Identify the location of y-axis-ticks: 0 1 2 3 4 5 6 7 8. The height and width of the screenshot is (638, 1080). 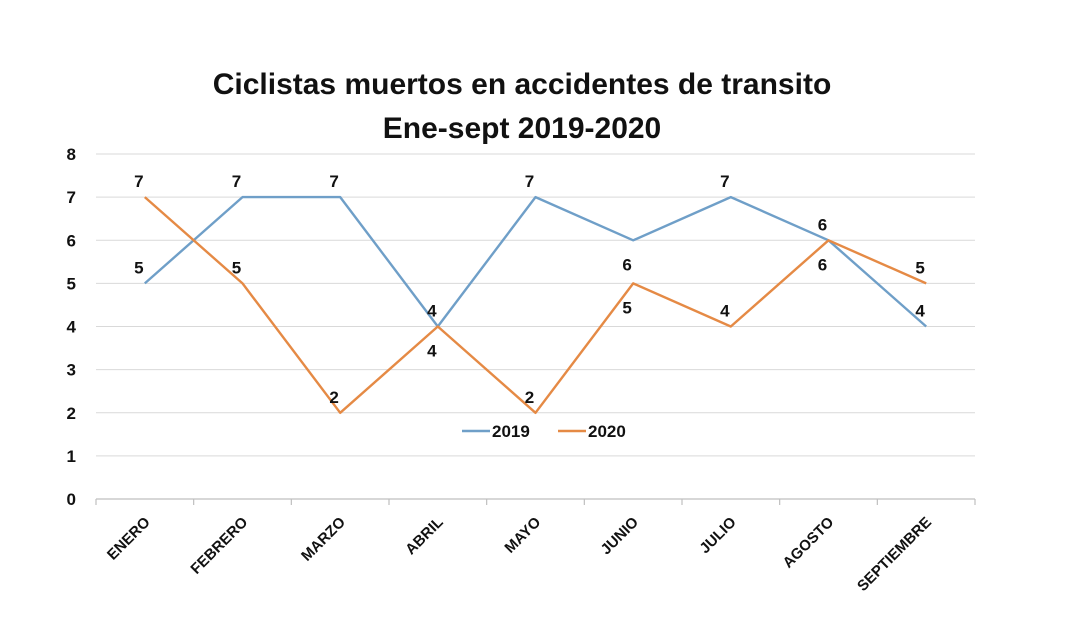
(72, 327).